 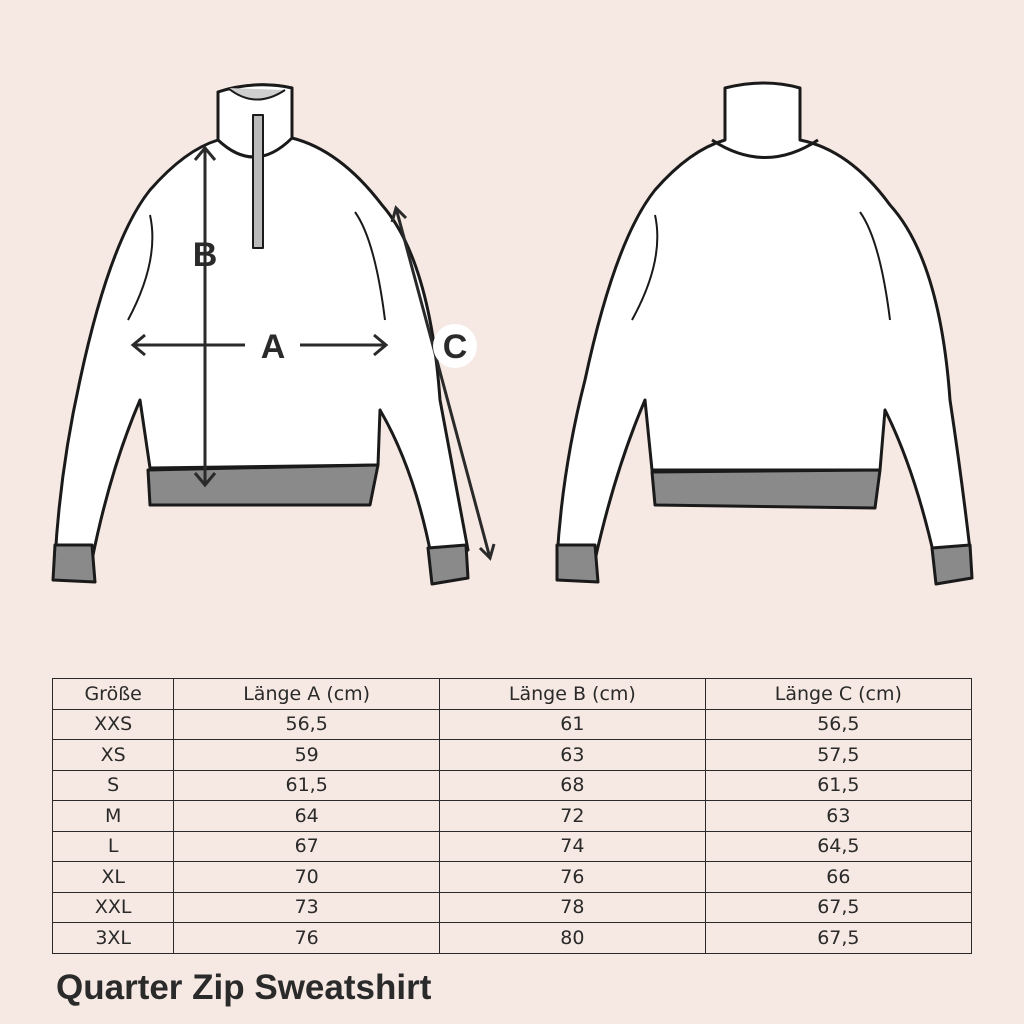 What do you see at coordinates (306, 755) in the screenshot?
I see `table-cell: 59` at bounding box center [306, 755].